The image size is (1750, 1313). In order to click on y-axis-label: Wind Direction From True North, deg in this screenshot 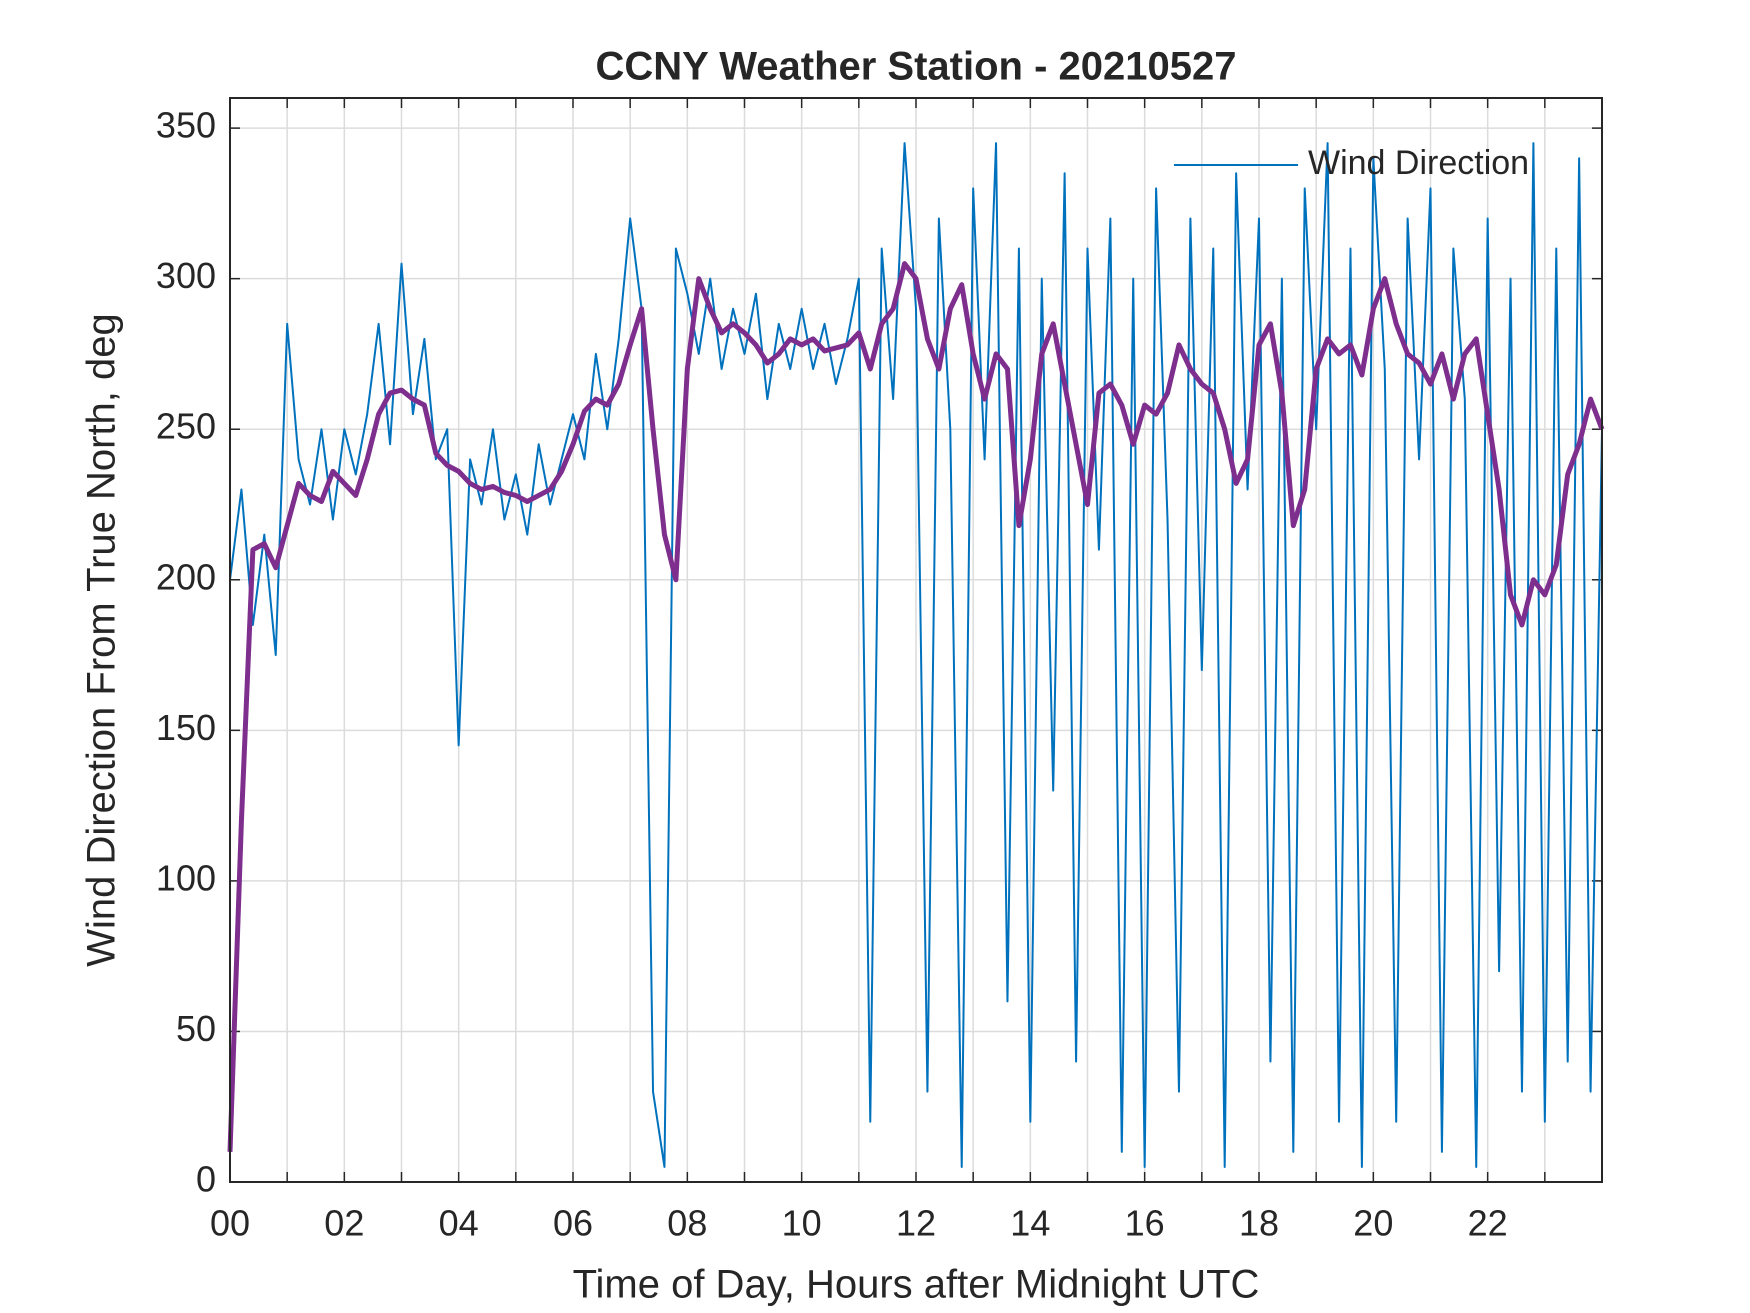, I will do `click(102, 640)`.